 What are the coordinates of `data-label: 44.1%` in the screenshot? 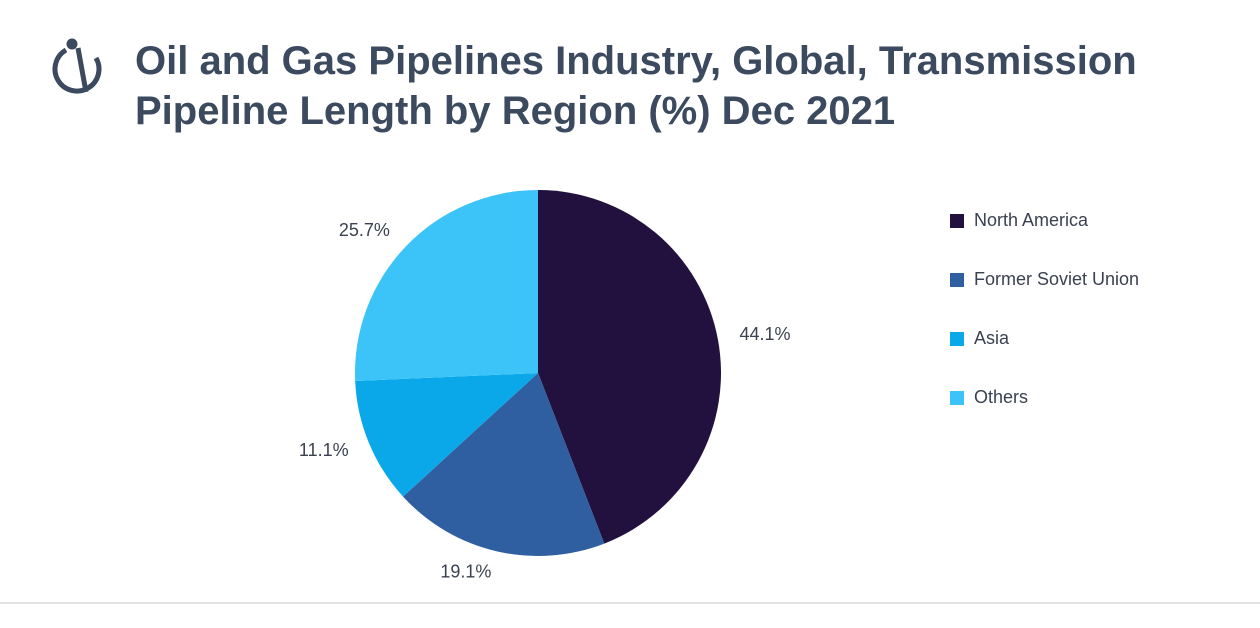 It's located at (764, 334).